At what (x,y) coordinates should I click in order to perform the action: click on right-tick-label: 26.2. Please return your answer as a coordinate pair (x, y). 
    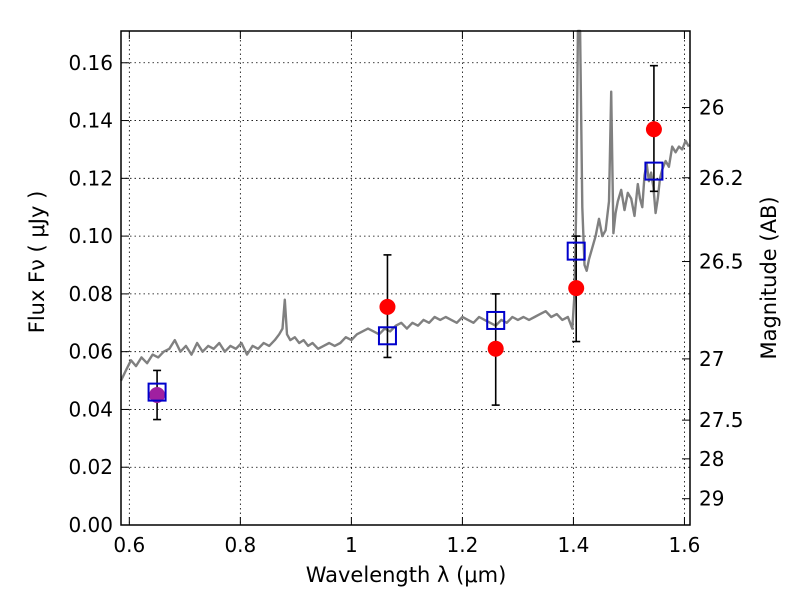
    Looking at the image, I should click on (721, 178).